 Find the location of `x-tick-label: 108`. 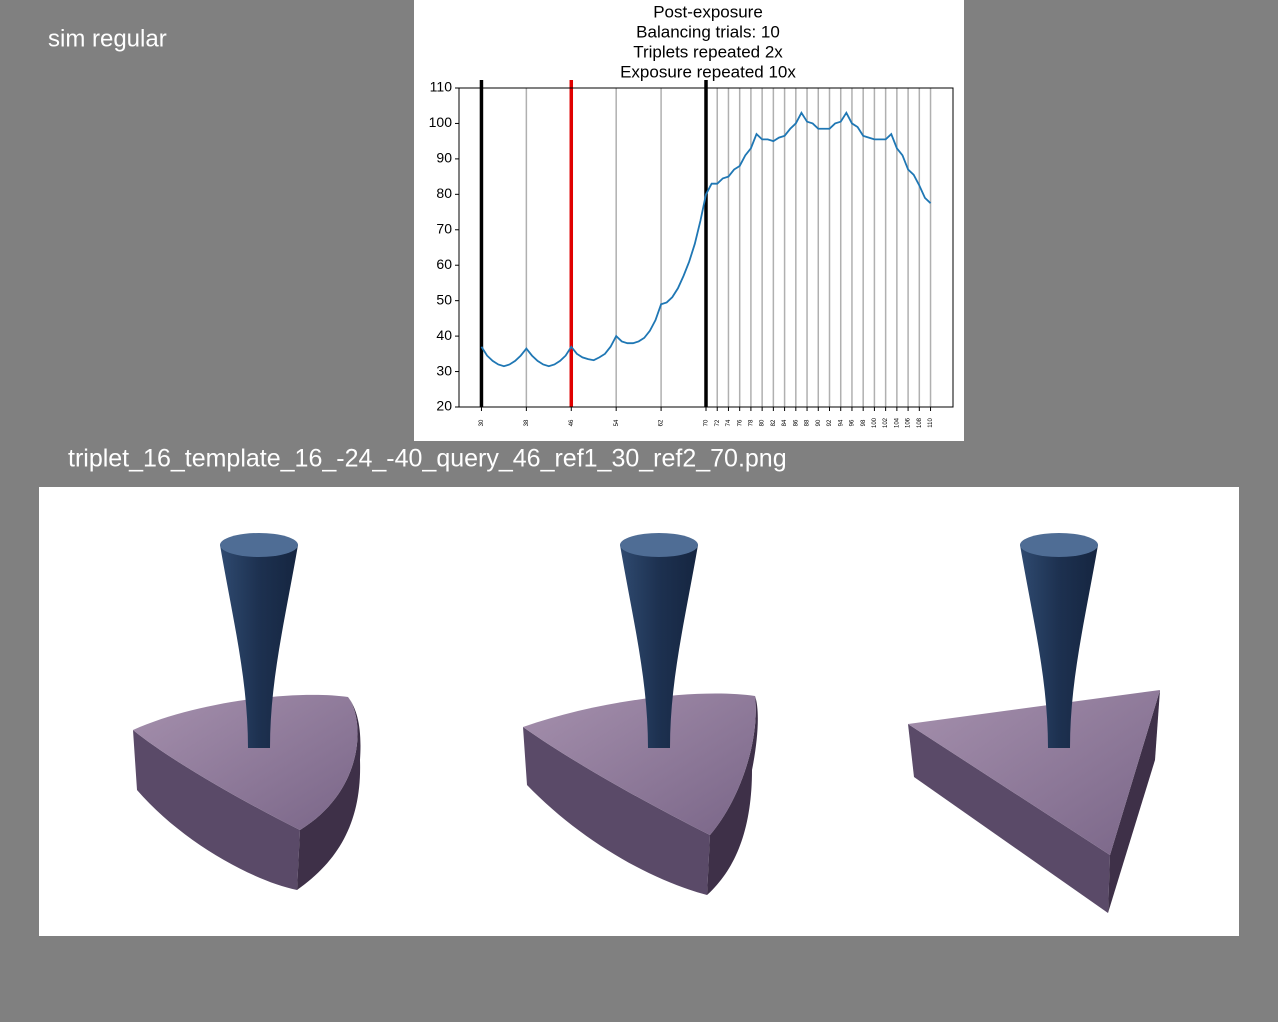

x-tick-label: 108 is located at coordinates (920, 422).